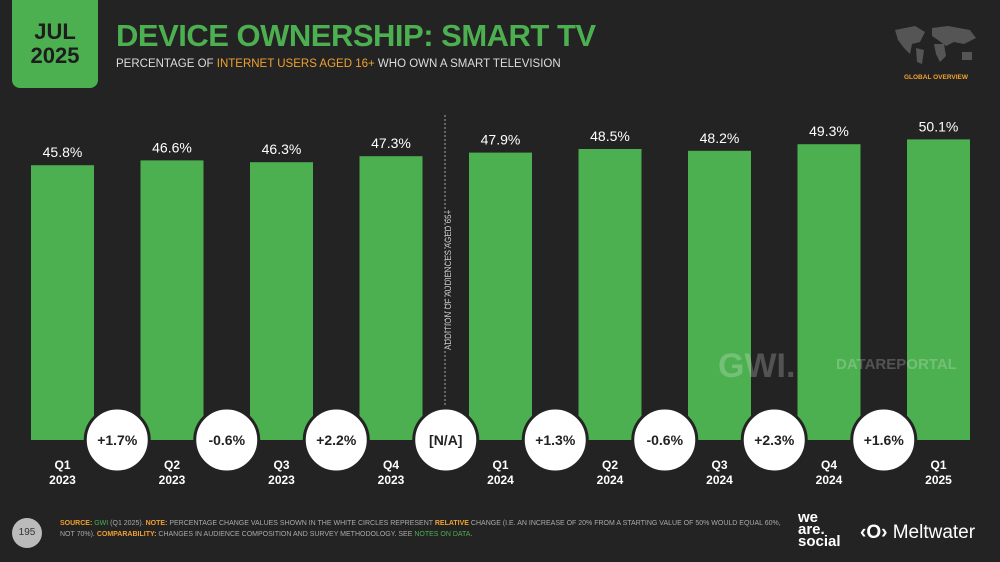 The height and width of the screenshot is (562, 1000). Describe the element at coordinates (127, 523) in the screenshot. I see `source-rest: (Q1 2025).` at that location.